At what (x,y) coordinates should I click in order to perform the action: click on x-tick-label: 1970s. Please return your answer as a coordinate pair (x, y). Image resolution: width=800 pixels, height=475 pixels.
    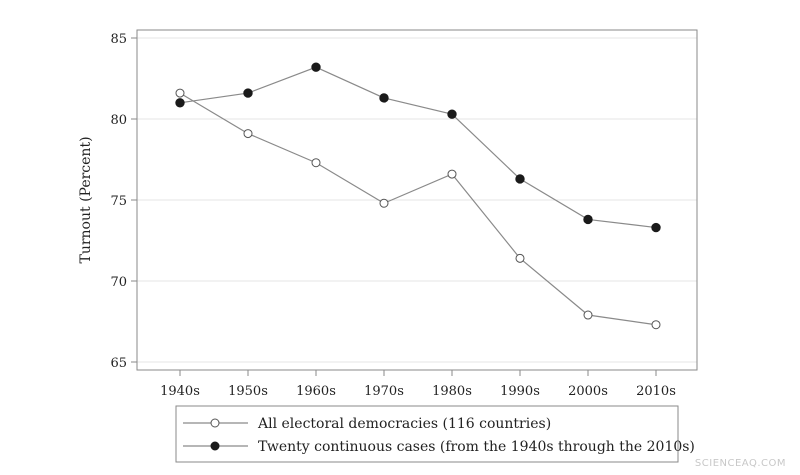
    Looking at the image, I should click on (384, 391).